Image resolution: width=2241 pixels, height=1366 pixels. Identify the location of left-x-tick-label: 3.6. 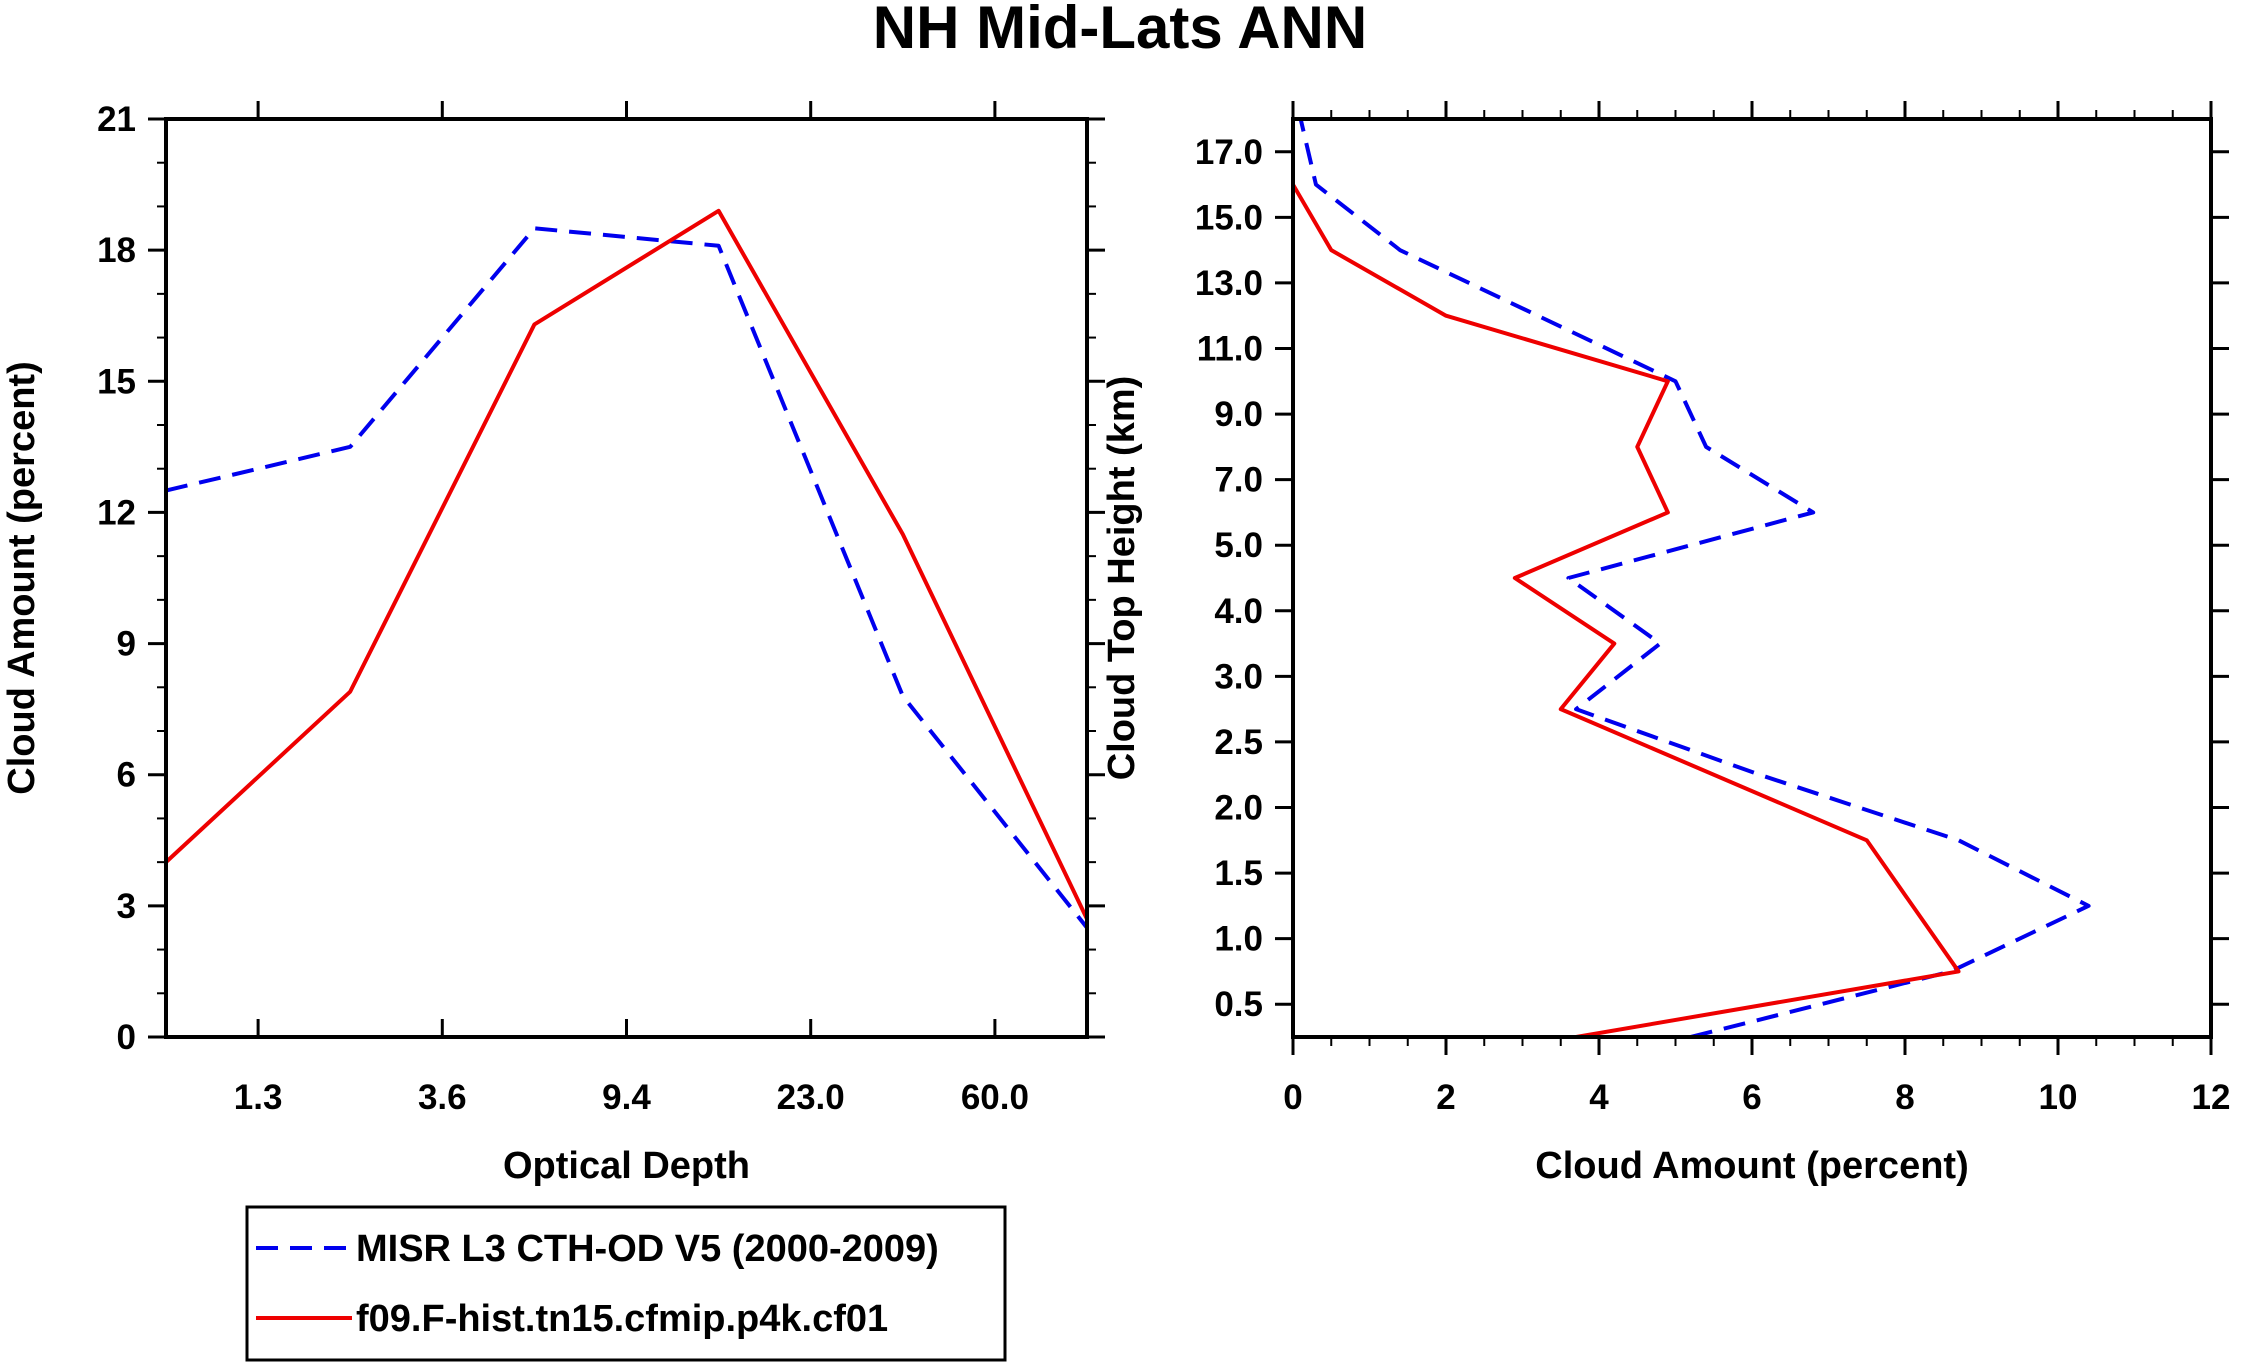
(442, 1097).